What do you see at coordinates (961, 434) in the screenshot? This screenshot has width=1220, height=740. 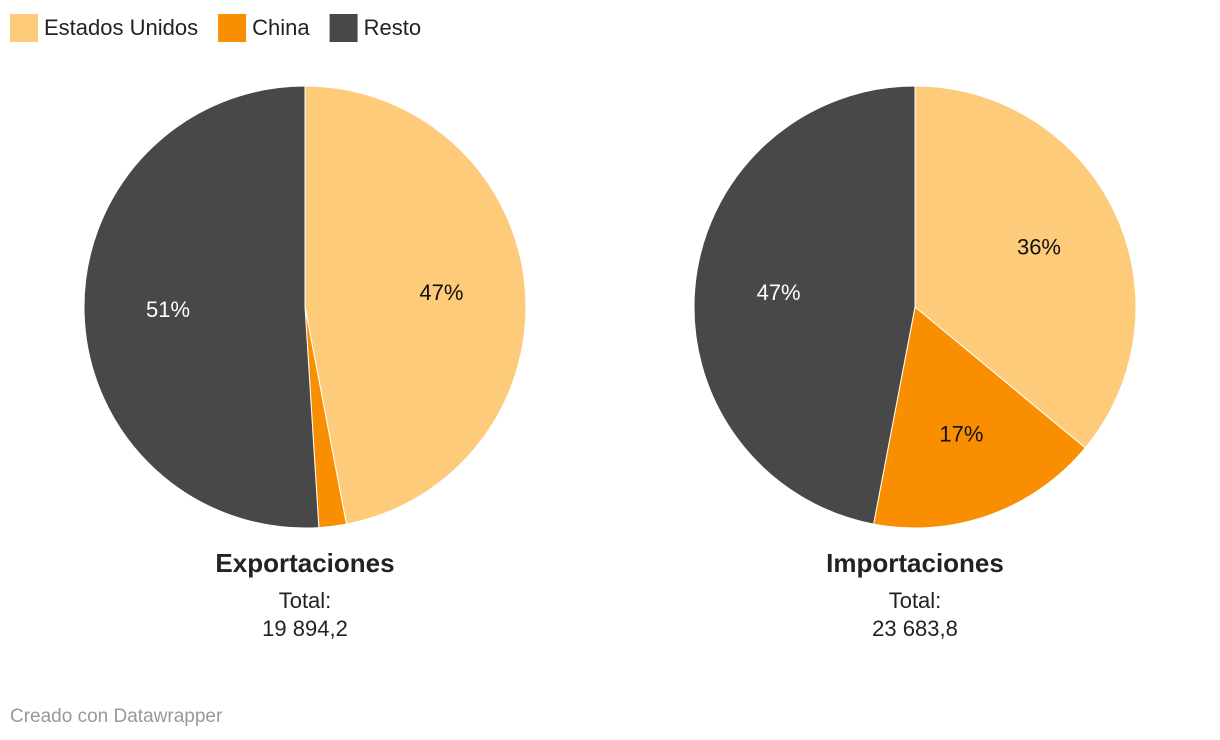 I see `value-label: 17%` at bounding box center [961, 434].